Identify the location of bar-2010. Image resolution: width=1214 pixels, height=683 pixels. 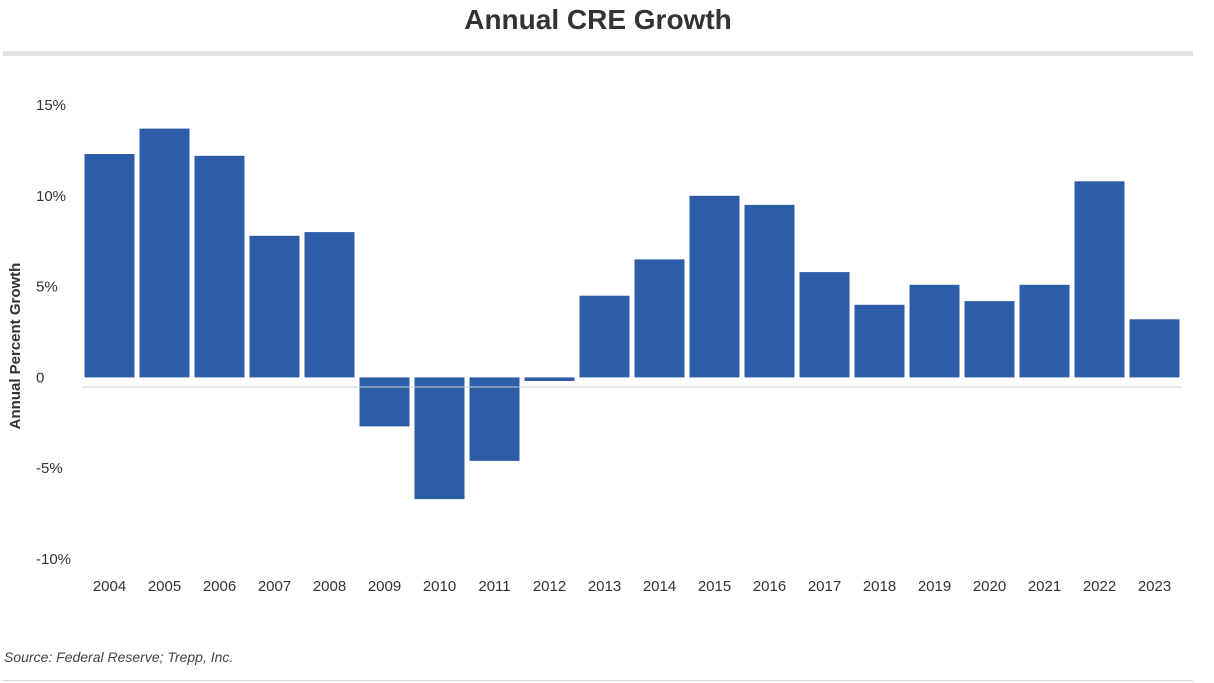
(439, 438).